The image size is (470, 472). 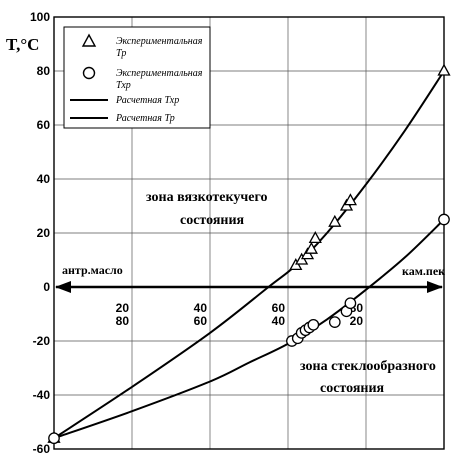 What do you see at coordinates (212, 220) in the screenshot?
I see `zone-upper-label-line2: состояния` at bounding box center [212, 220].